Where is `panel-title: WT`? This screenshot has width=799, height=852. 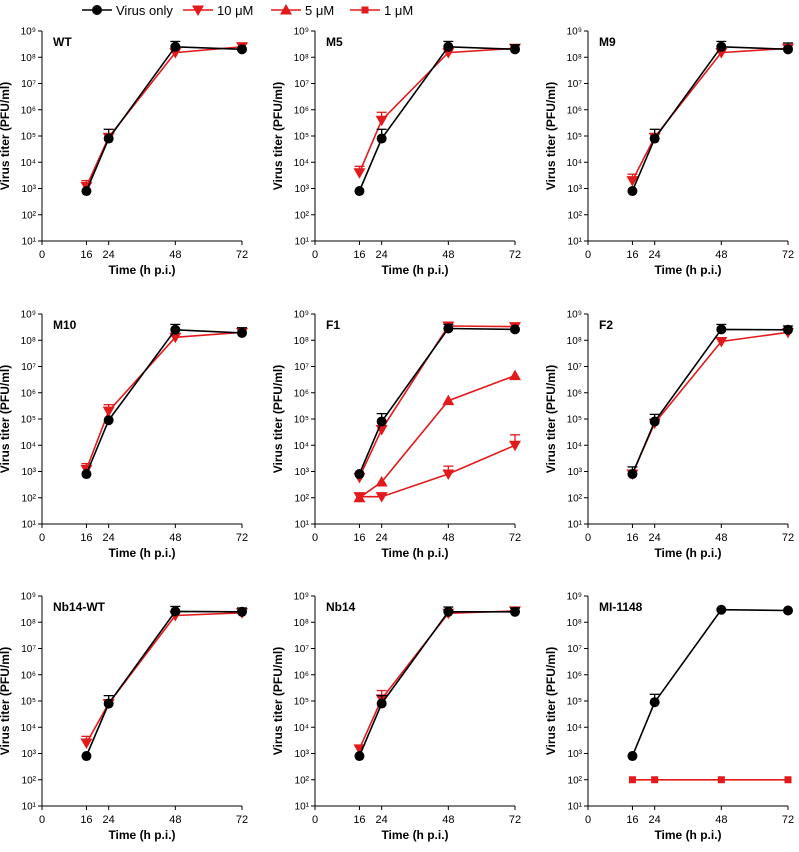 panel-title: WT is located at coordinates (62, 42).